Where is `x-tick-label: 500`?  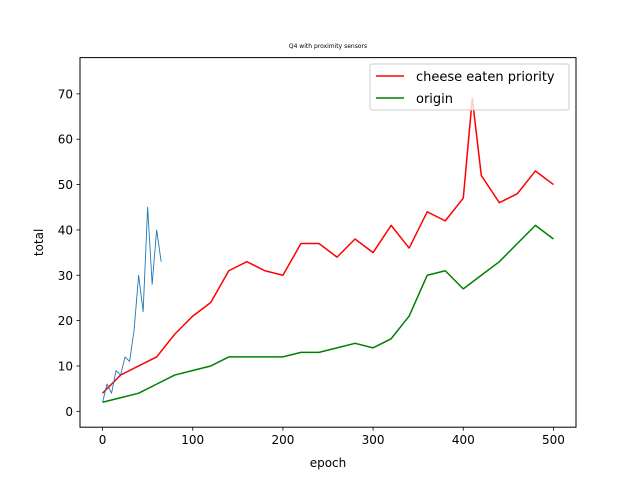
x-tick-label: 500 is located at coordinates (553, 440).